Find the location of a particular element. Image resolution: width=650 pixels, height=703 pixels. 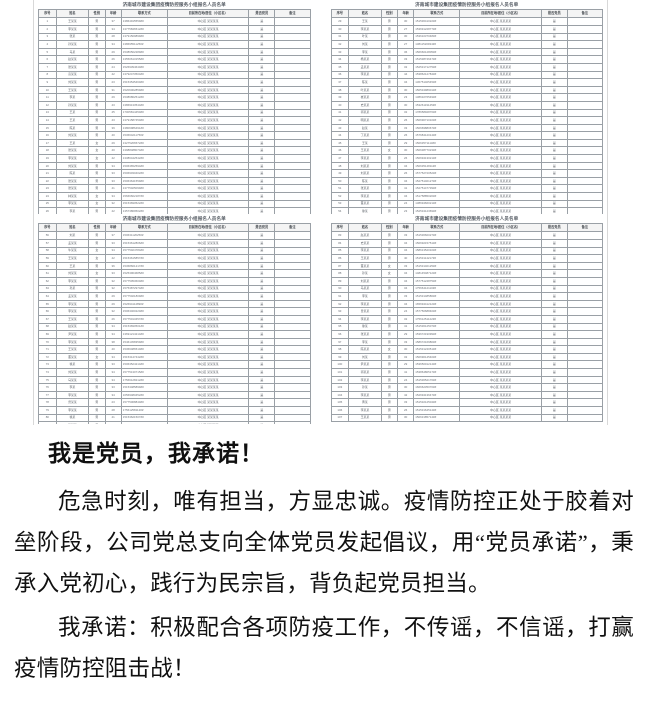

cell-num: 80 is located at coordinates (47, 418).